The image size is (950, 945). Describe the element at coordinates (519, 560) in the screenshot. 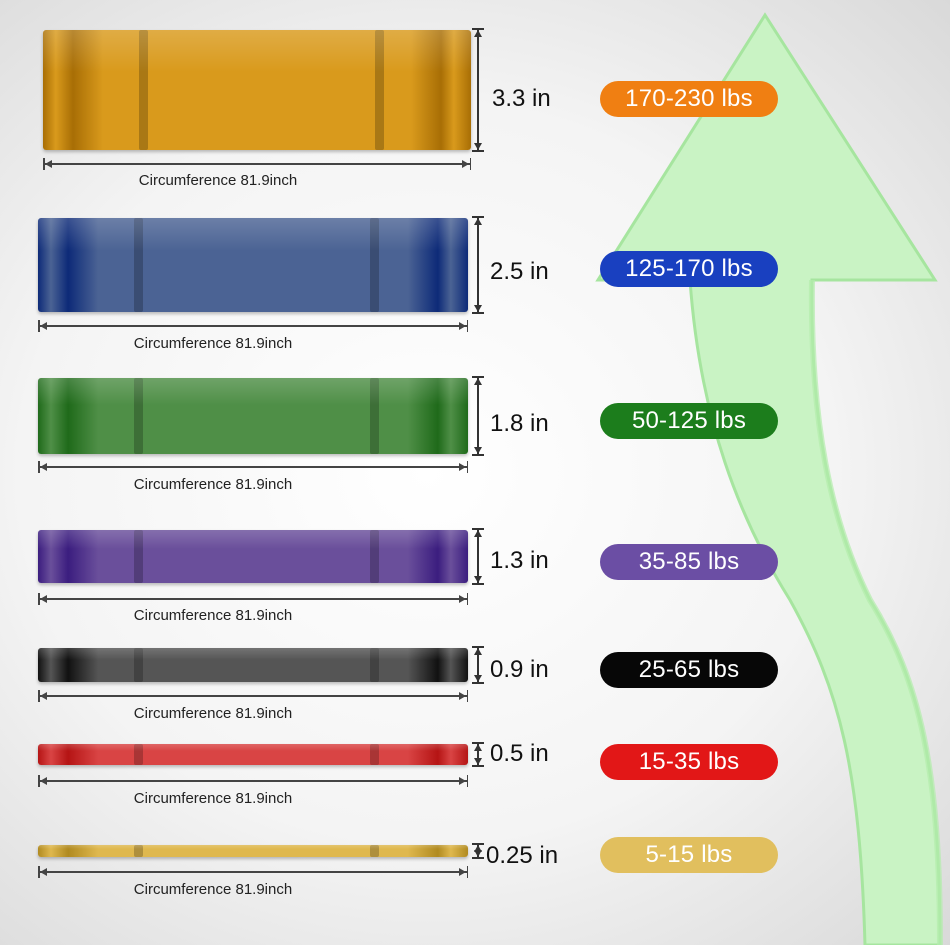

I see `thickness-label: 1.3 in` at that location.